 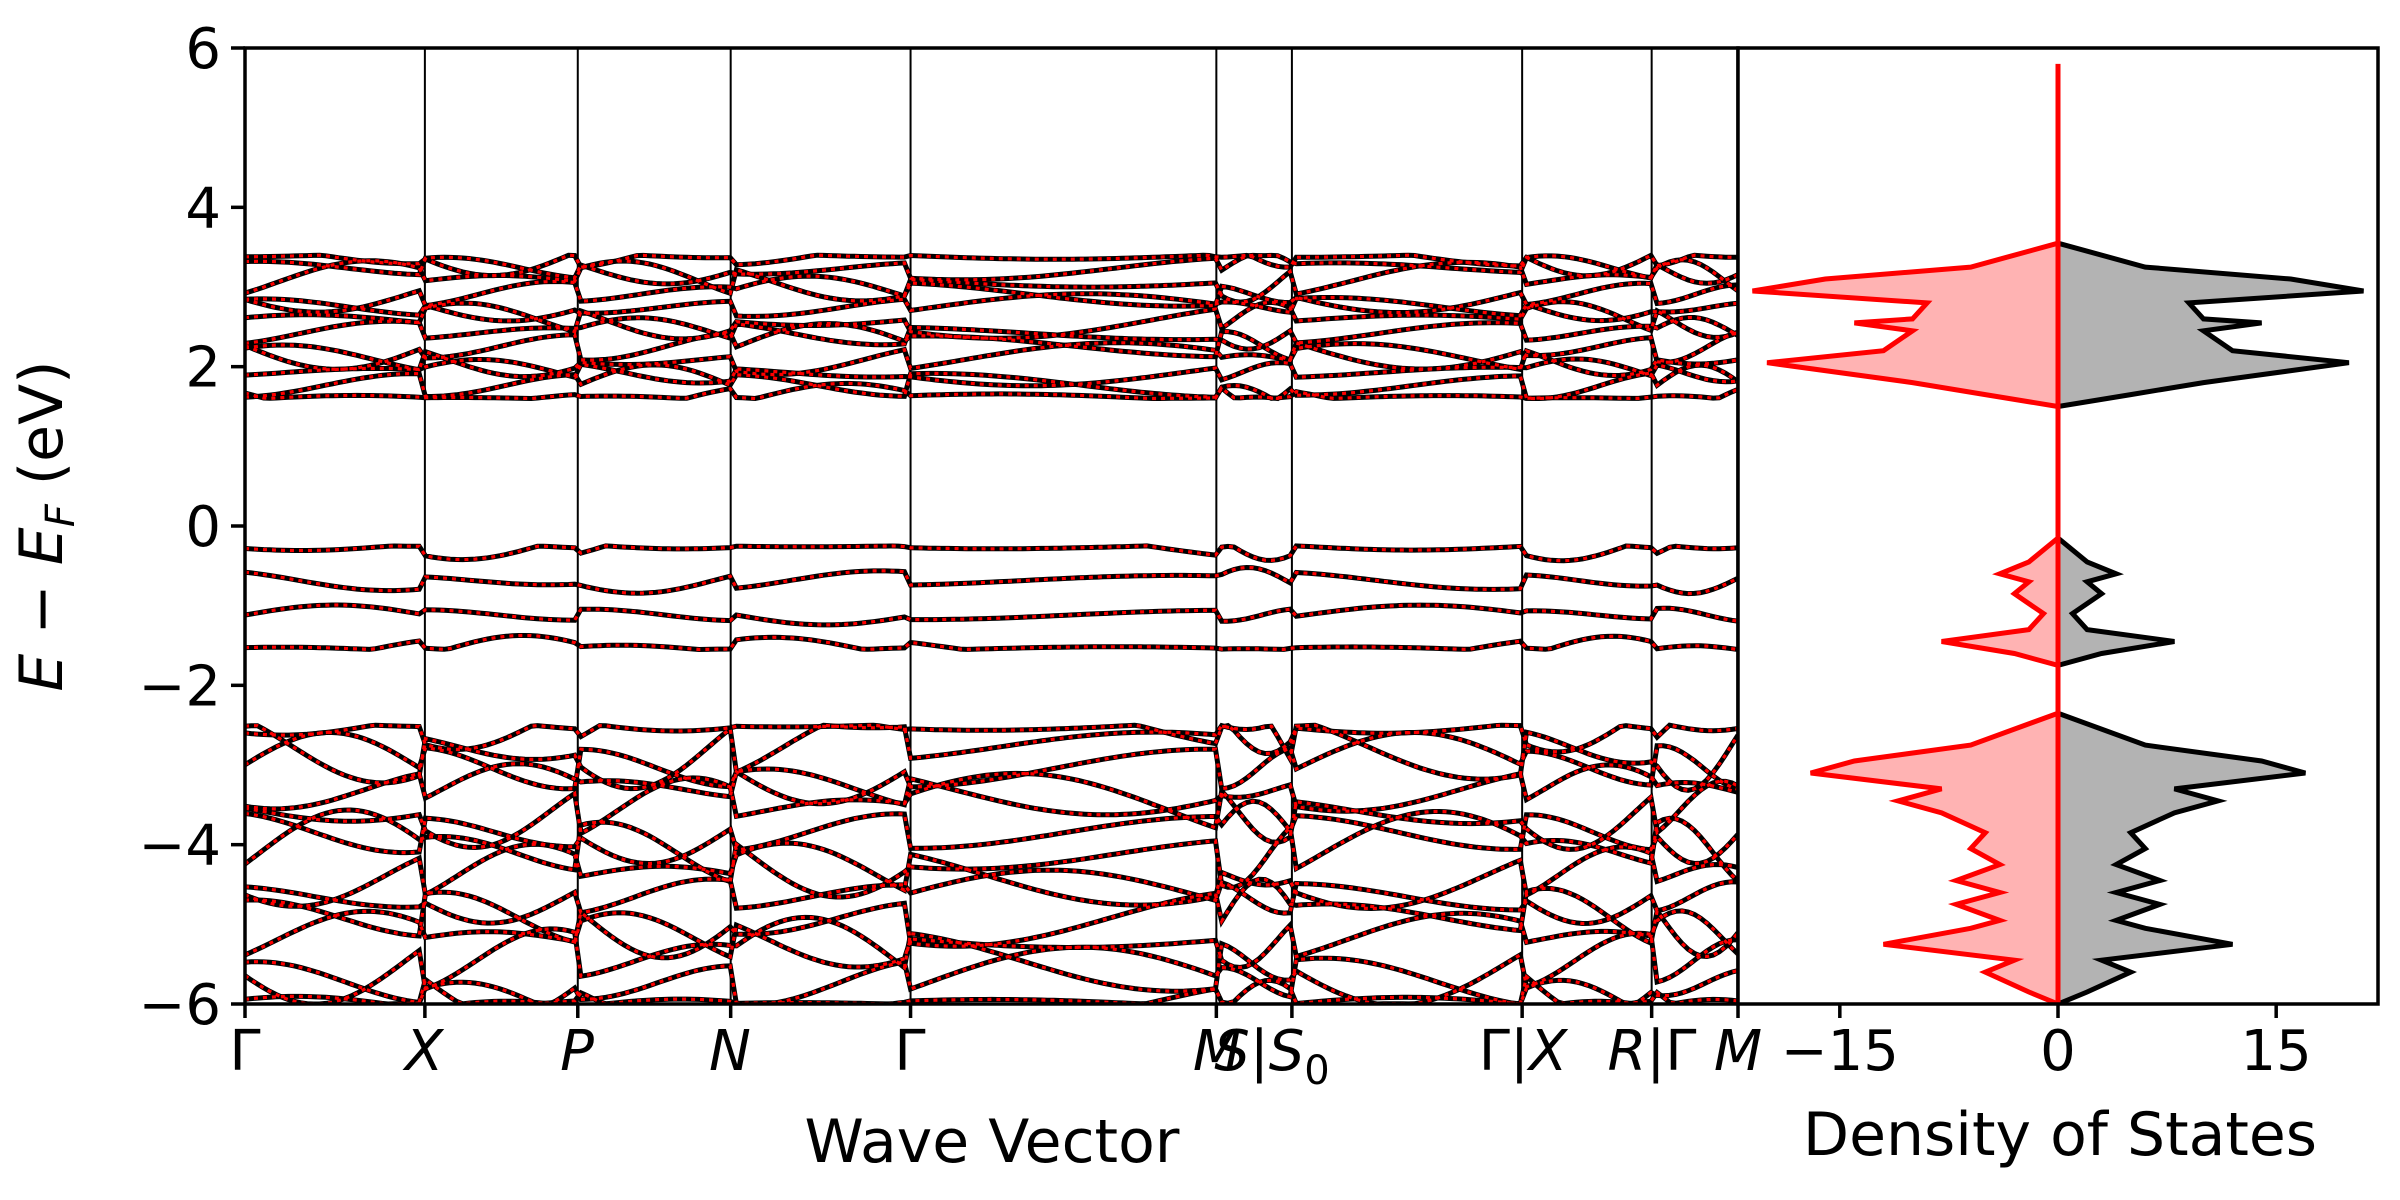 I want to click on spin-up-dos-line, so click(x=2209, y=622).